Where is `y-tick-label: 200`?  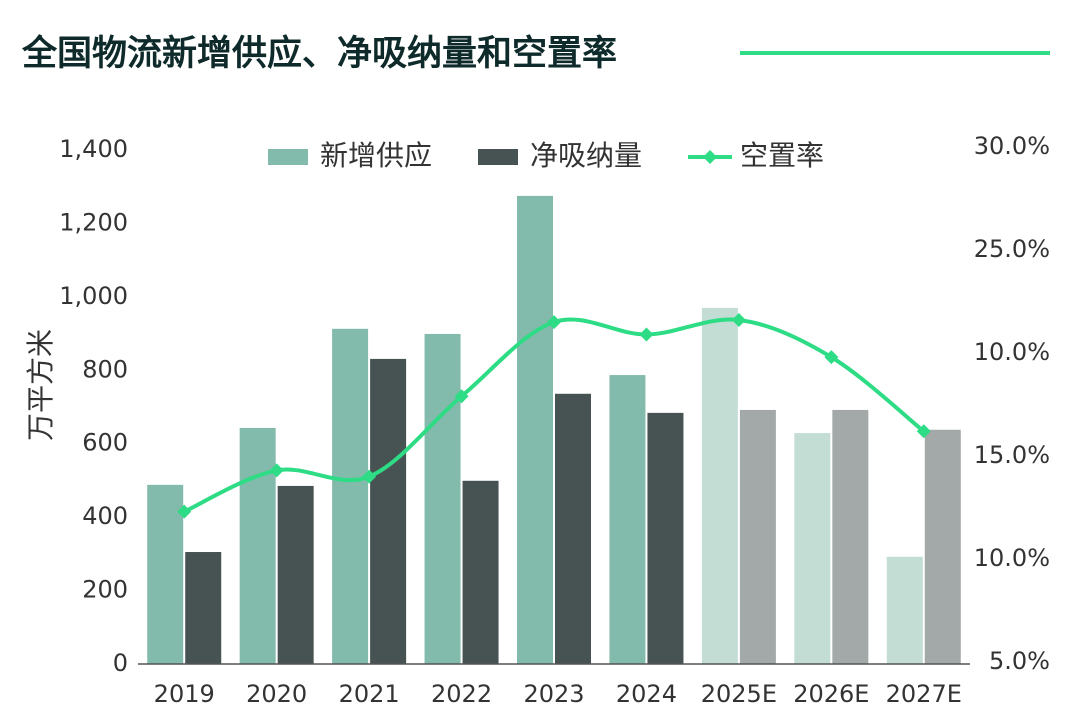
y-tick-label: 200 is located at coordinates (105, 590).